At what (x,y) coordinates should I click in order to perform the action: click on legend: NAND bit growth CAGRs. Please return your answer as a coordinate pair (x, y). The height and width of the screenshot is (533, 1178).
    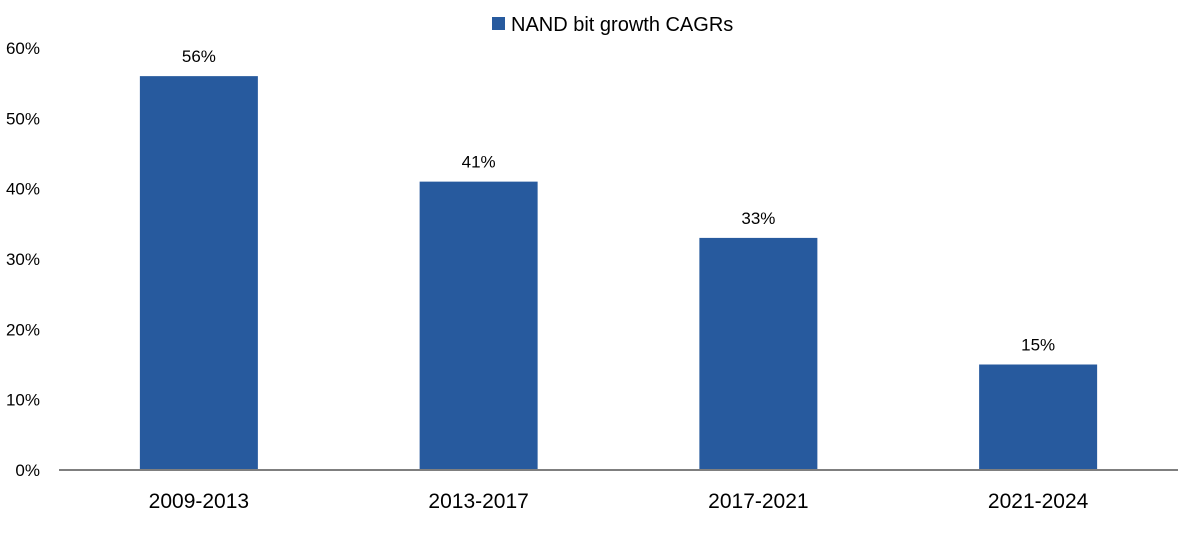
    Looking at the image, I should click on (612, 25).